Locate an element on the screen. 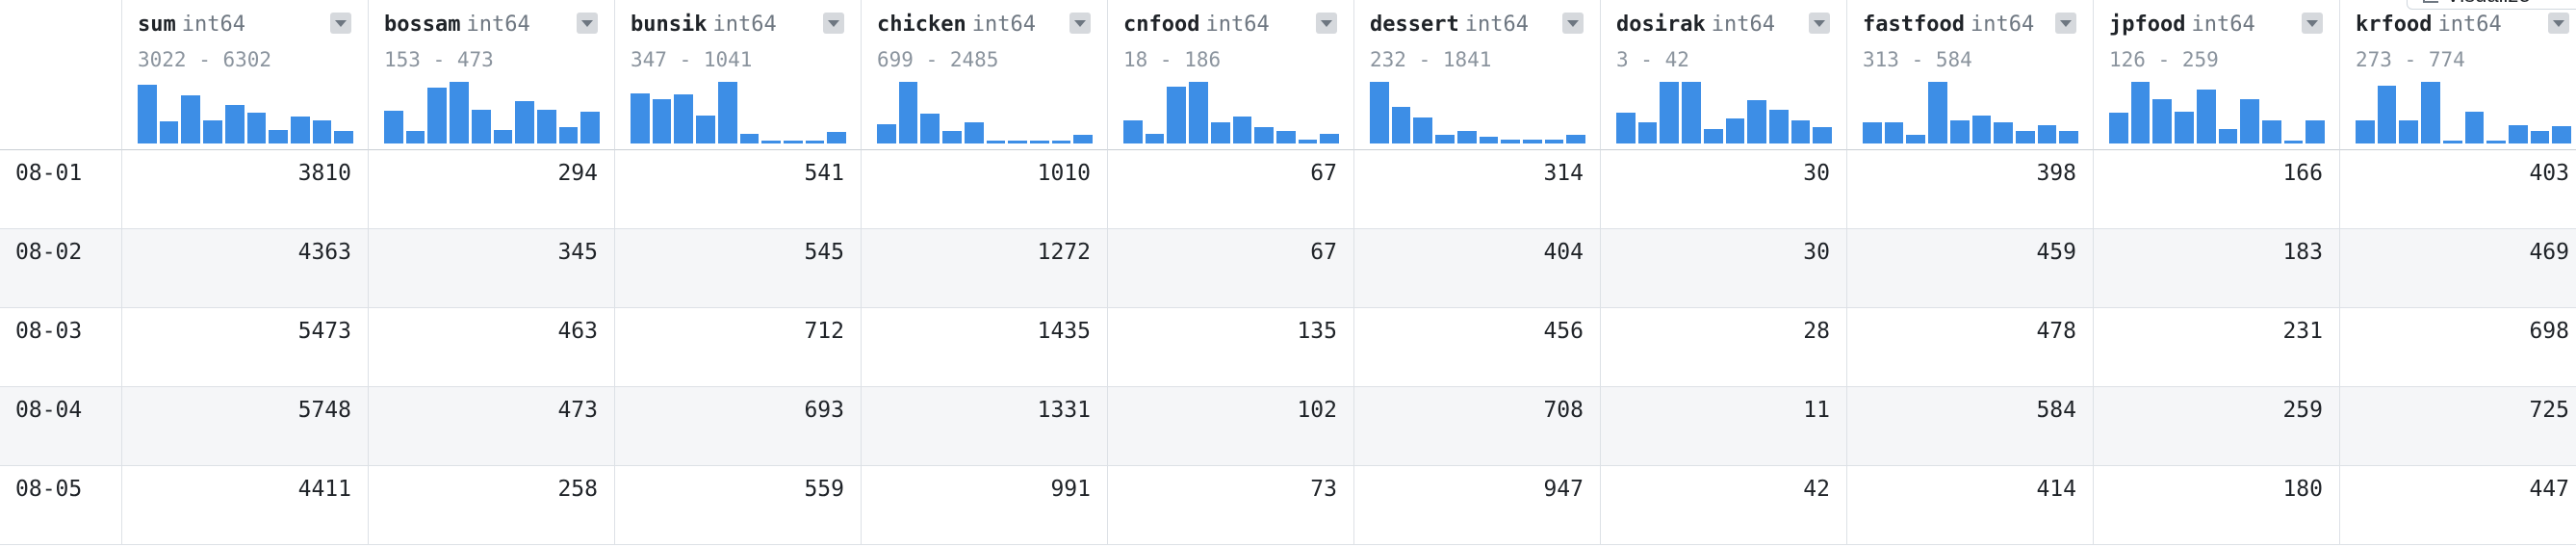 The width and height of the screenshot is (2576, 547). table-cell-bossam: 463 is located at coordinates (492, 347).